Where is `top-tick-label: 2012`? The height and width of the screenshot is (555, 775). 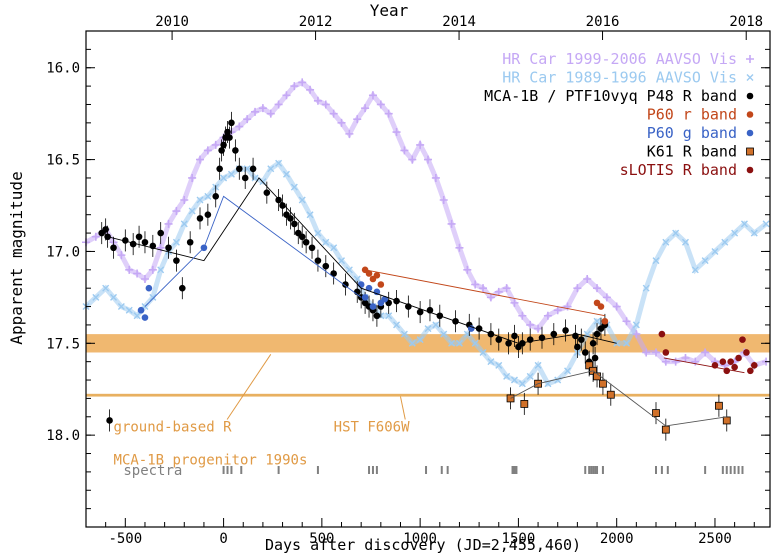 top-tick-label: 2012 is located at coordinates (316, 22).